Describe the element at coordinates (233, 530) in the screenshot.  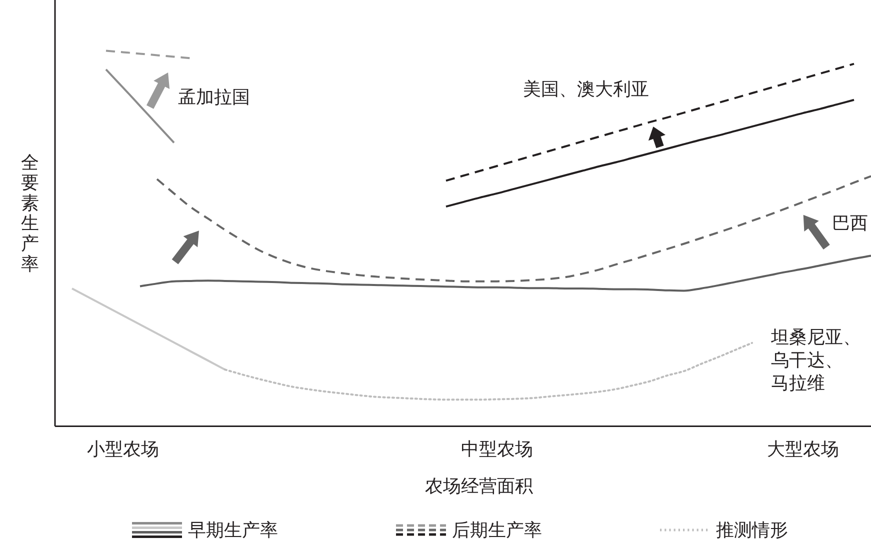
I see `legend-label: 早期生产率` at that location.